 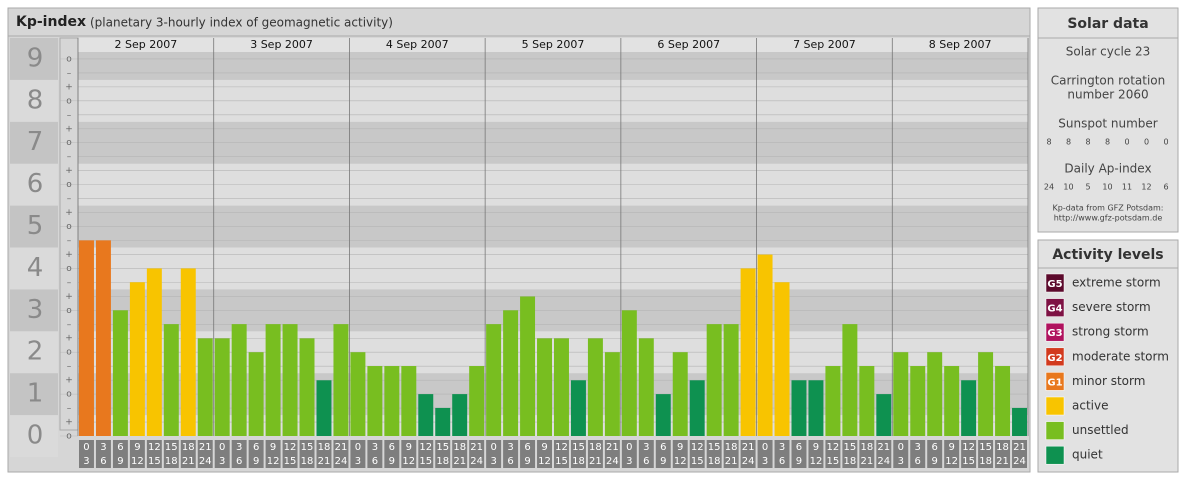 I want to click on chart-title: Kp-index, so click(x=51, y=22).